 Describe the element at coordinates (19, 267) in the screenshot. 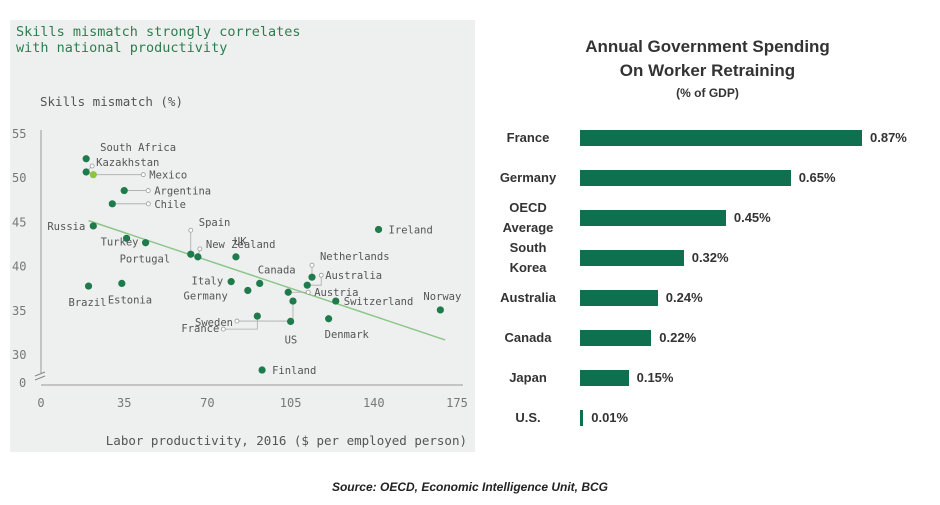

I see `y-tick-label: 40` at that location.